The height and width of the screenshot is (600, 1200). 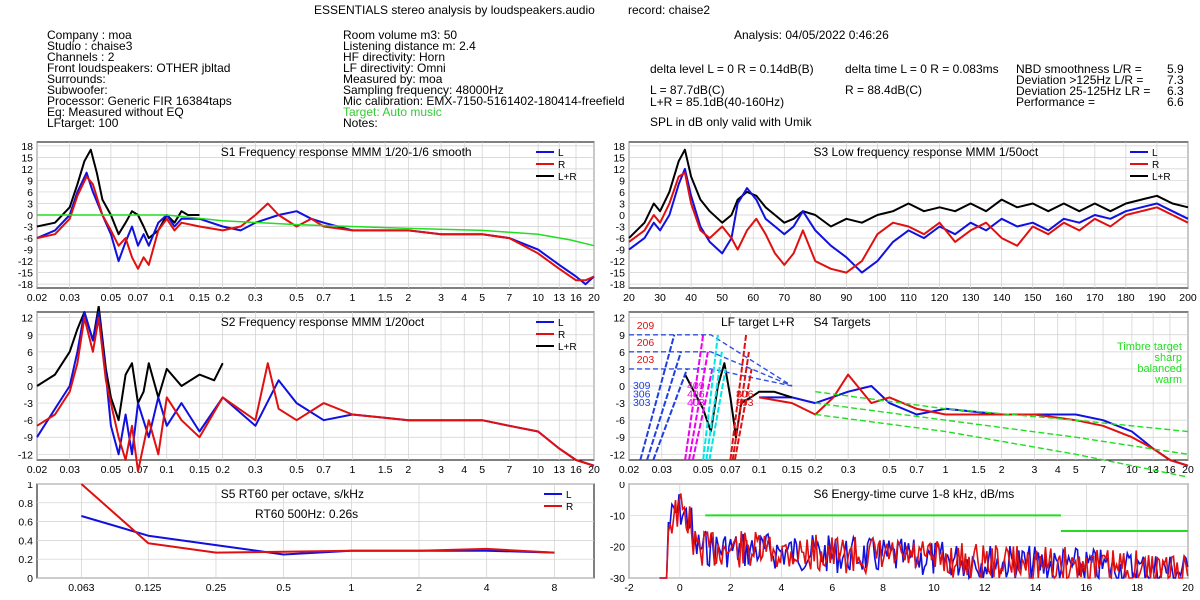 I want to click on series-LR-line, so click(x=118, y=194).